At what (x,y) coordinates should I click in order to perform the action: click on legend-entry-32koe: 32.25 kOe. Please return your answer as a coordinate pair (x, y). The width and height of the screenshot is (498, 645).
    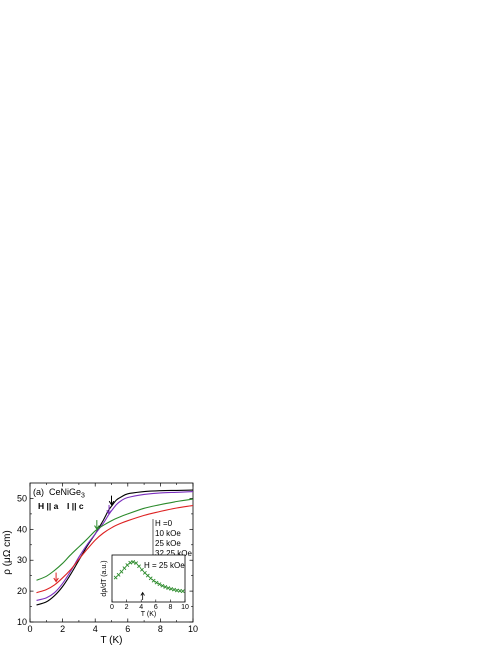
    Looking at the image, I should click on (173, 553).